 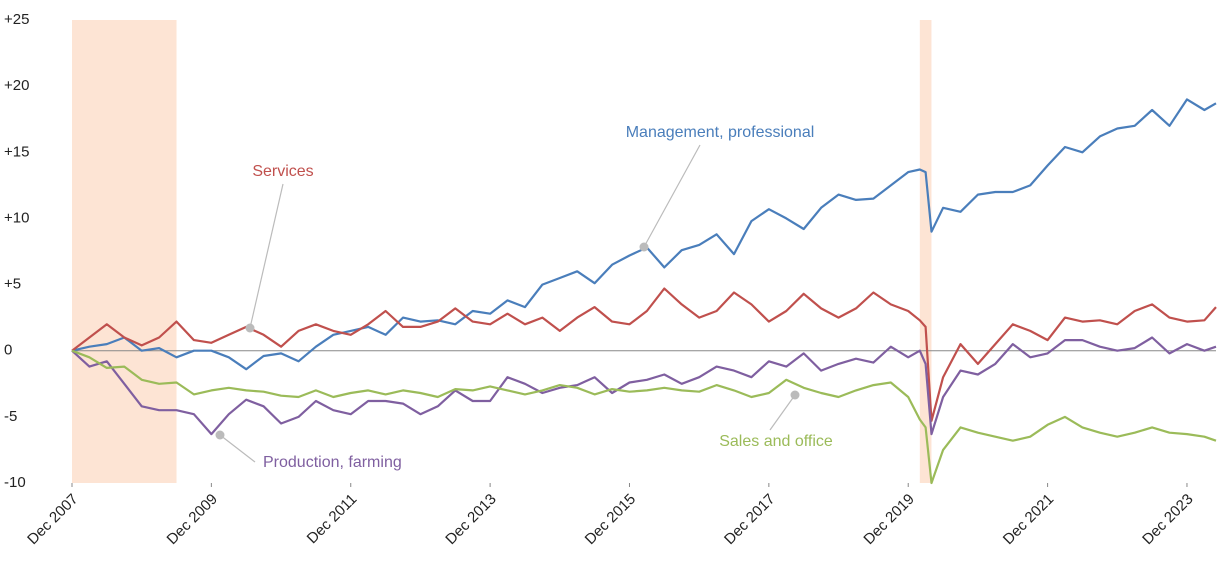 I want to click on y-tick-label: +20, so click(x=16, y=85).